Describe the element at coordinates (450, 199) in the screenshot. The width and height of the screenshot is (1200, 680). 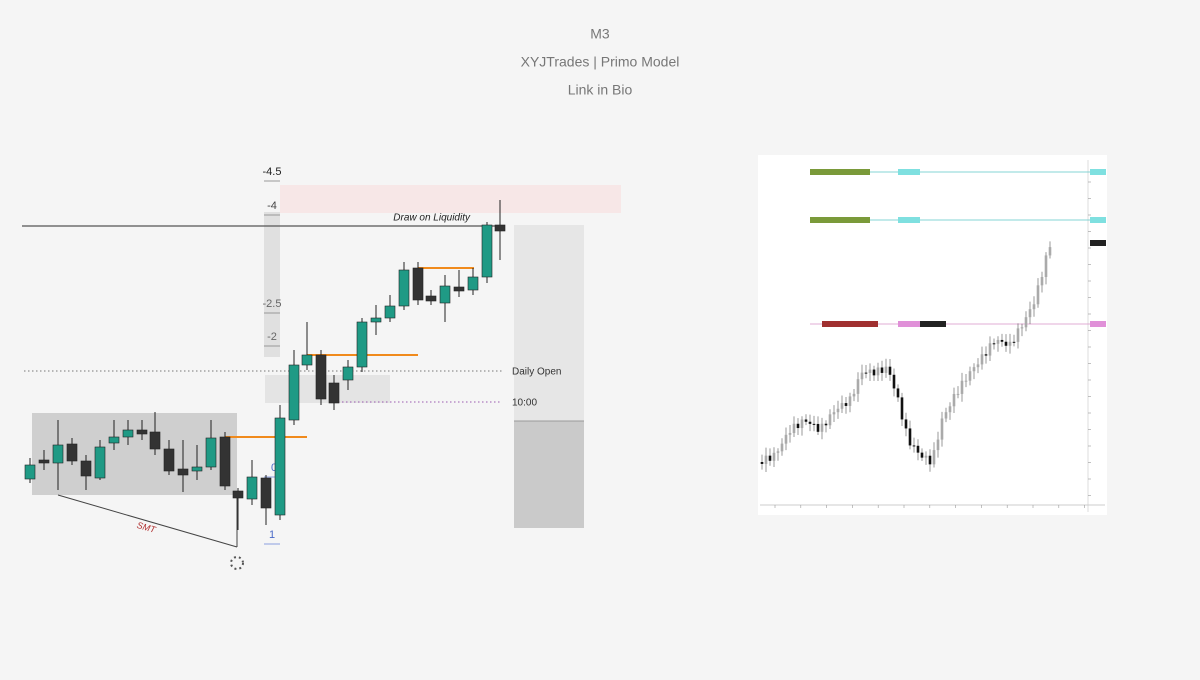
I see `liquidity-zone` at that location.